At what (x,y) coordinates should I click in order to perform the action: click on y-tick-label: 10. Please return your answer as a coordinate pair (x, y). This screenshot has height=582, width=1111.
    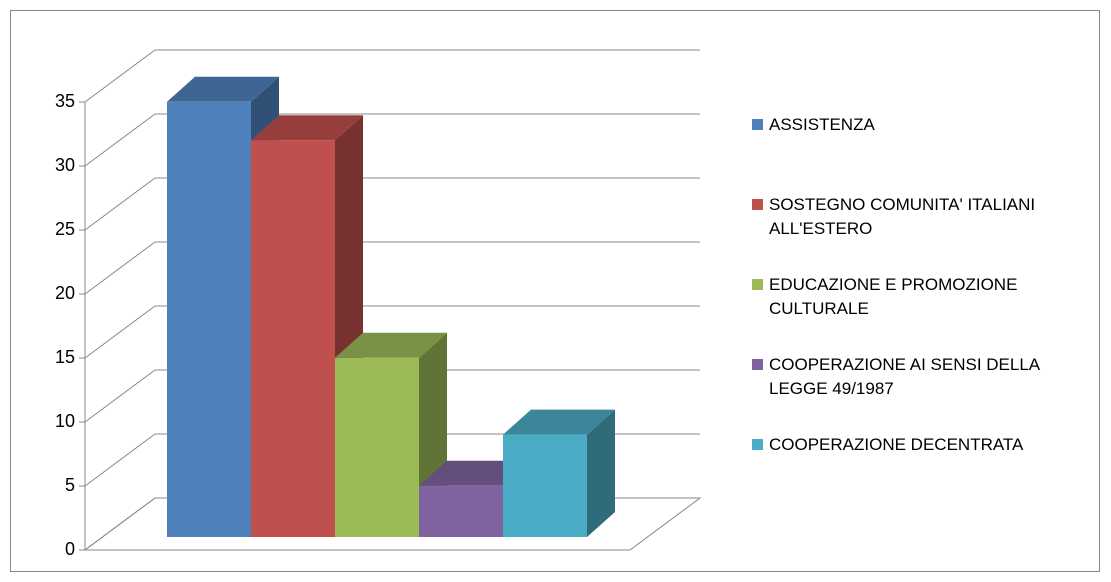
    Looking at the image, I should click on (65, 421).